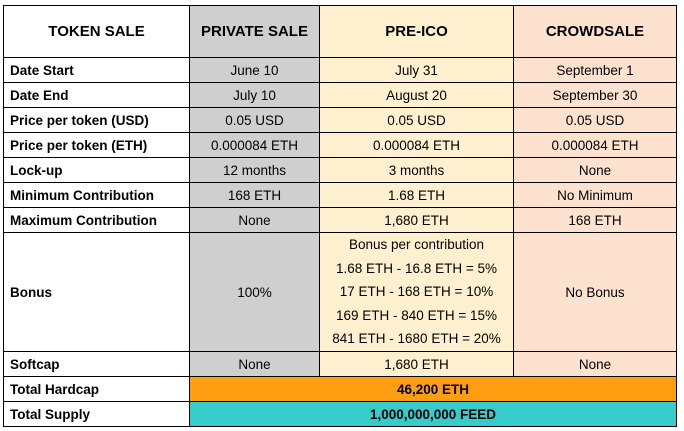  What do you see at coordinates (254, 95) in the screenshot?
I see `private-sale-cell: July 10` at bounding box center [254, 95].